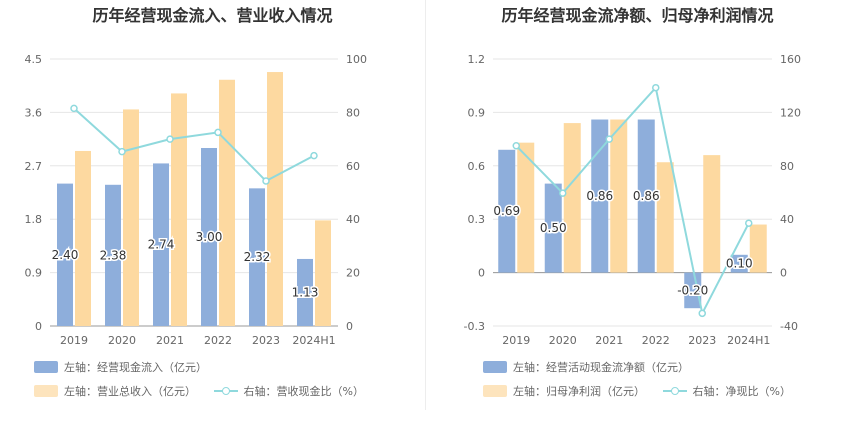  Describe the element at coordinates (212, 15) in the screenshot. I see `chart-title: 历年经营现金流入、营业收入情况` at that location.